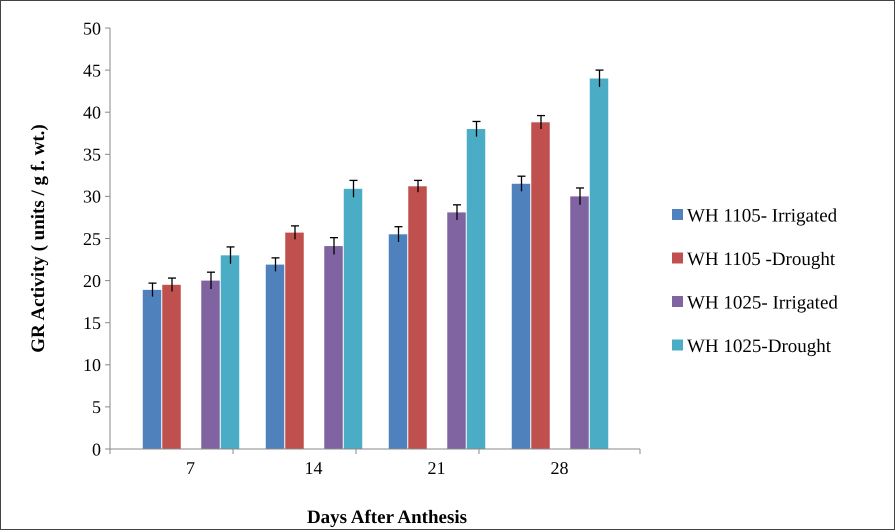 This screenshot has height=530, width=895. Describe the element at coordinates (92, 365) in the screenshot. I see `y-tick-label: 10` at that location.